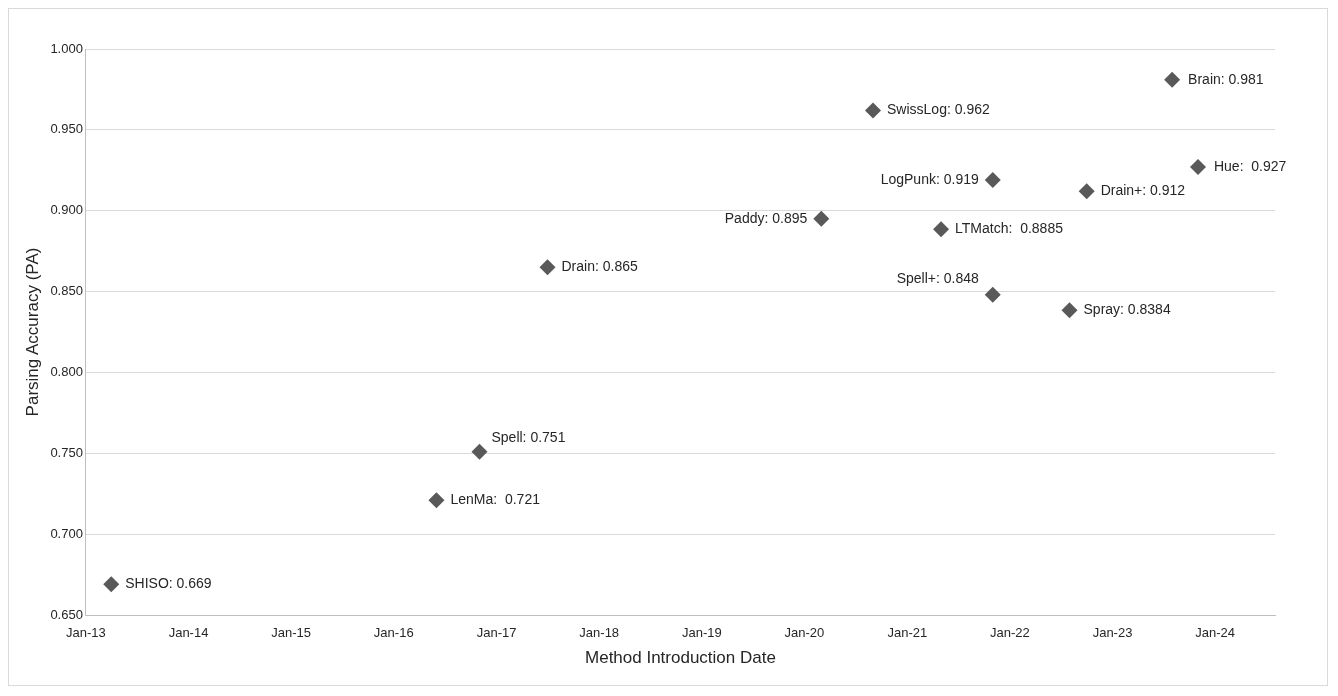 The image size is (1338, 696). I want to click on y-tick-label: 0.800, so click(66, 372).